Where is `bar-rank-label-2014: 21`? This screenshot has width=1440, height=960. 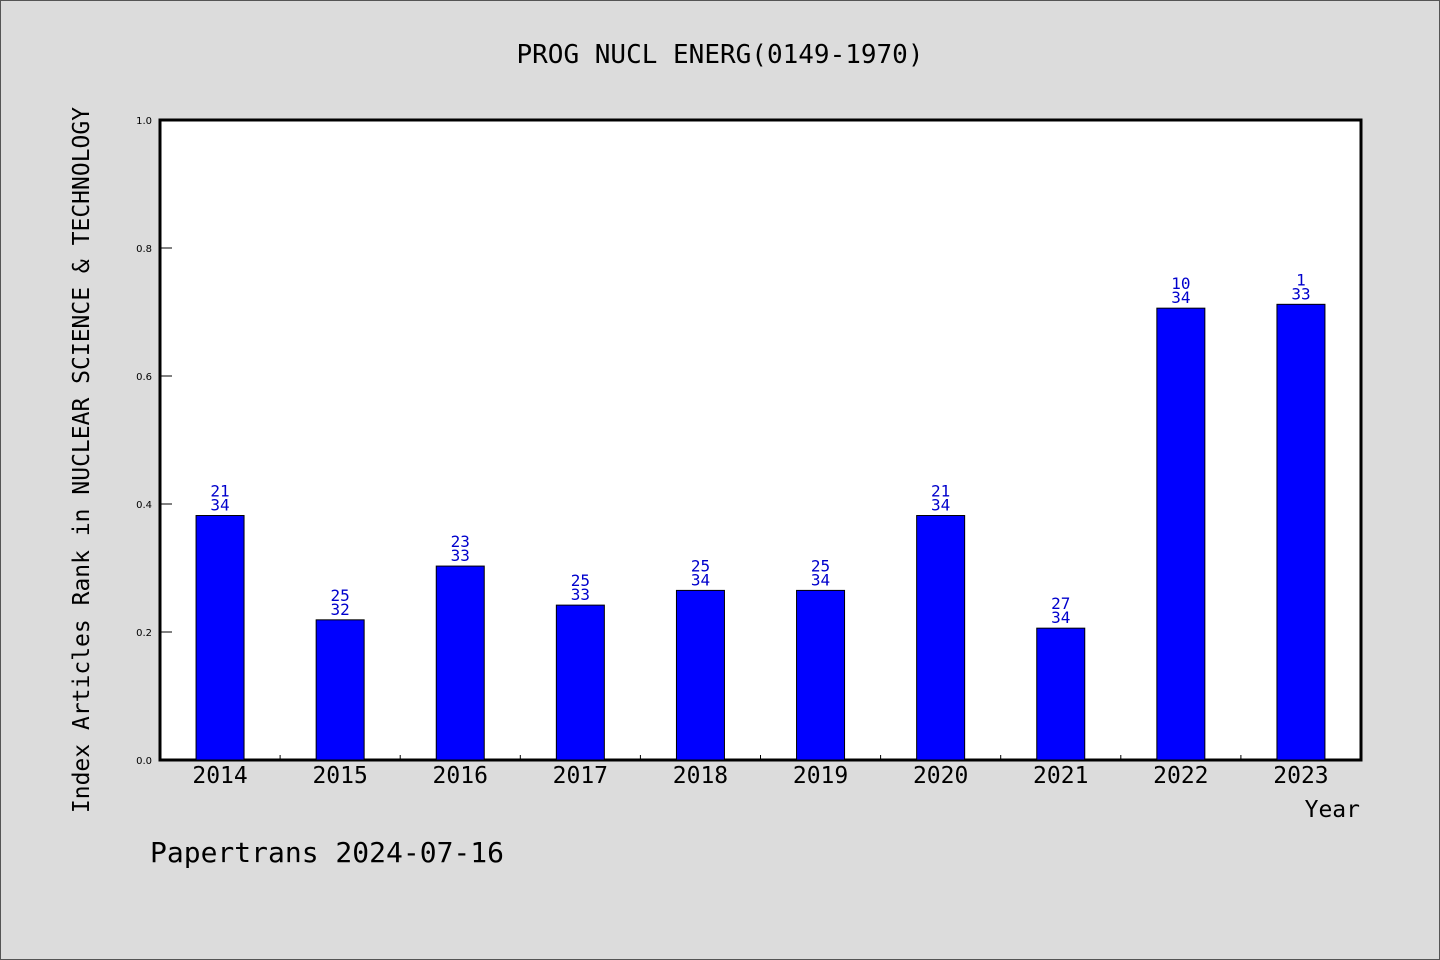
bar-rank-label-2014: 21 is located at coordinates (219, 491).